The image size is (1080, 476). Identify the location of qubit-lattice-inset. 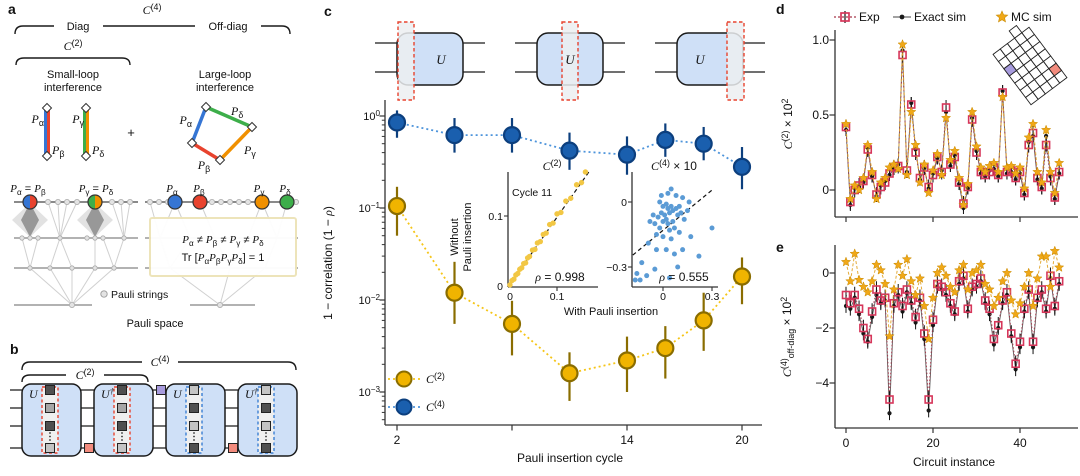
(1030, 65).